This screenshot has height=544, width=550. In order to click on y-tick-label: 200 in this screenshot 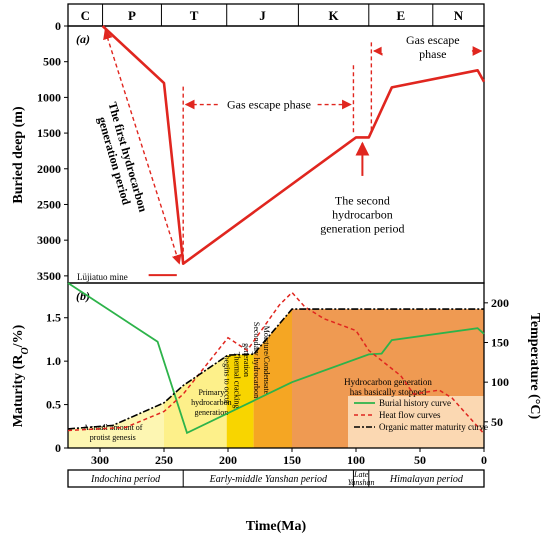, I will do `click(500, 303)`.